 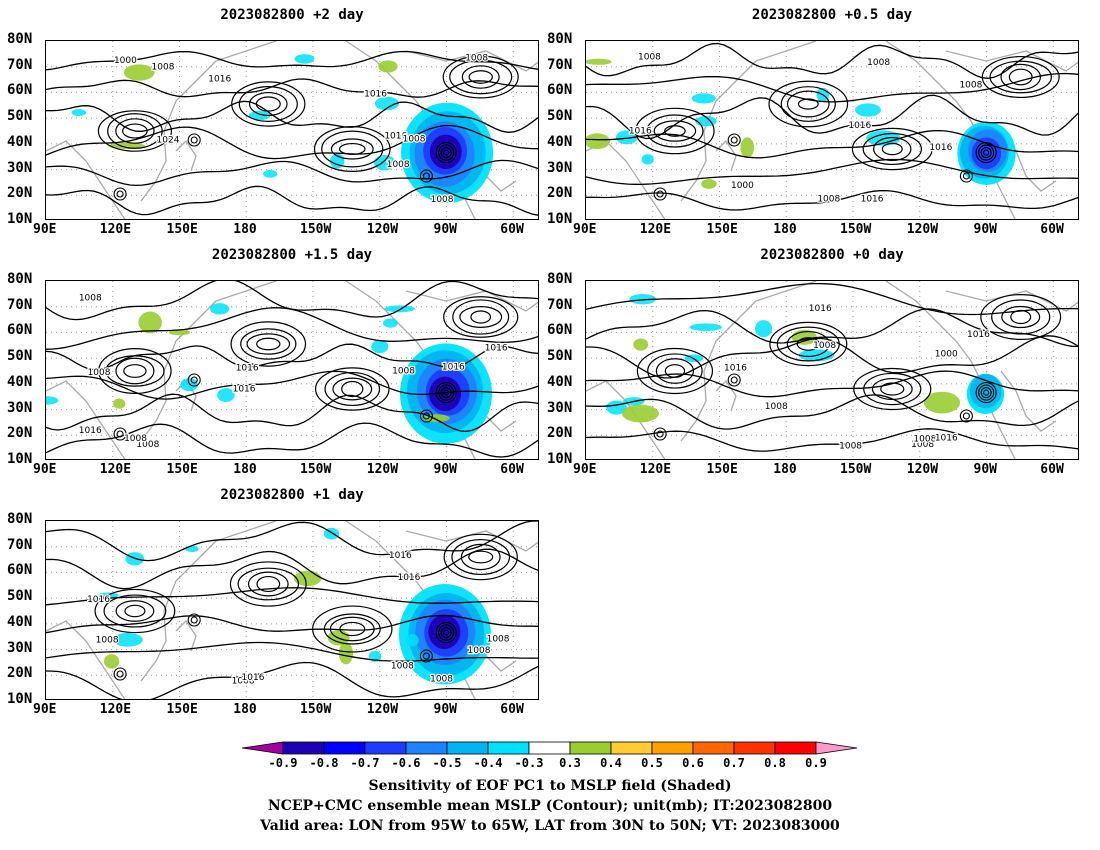 I want to click on colorbar-label: -0.9, so click(x=283, y=763).